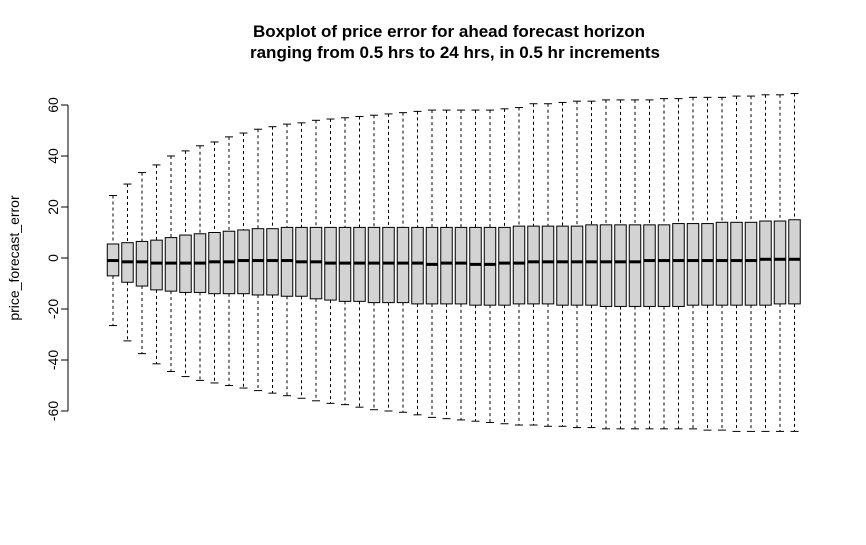 The height and width of the screenshot is (545, 866). What do you see at coordinates (53, 309) in the screenshot?
I see `y-tick-label: -20` at bounding box center [53, 309].